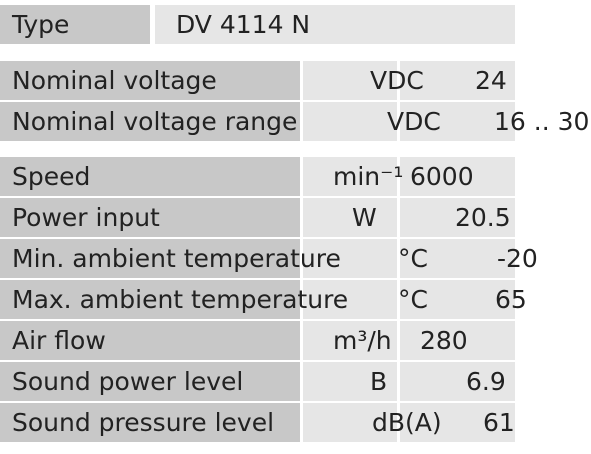 The width and height of the screenshot is (591, 454). What do you see at coordinates (155, 121) in the screenshot?
I see `row-label: Nominal voltage range` at bounding box center [155, 121].